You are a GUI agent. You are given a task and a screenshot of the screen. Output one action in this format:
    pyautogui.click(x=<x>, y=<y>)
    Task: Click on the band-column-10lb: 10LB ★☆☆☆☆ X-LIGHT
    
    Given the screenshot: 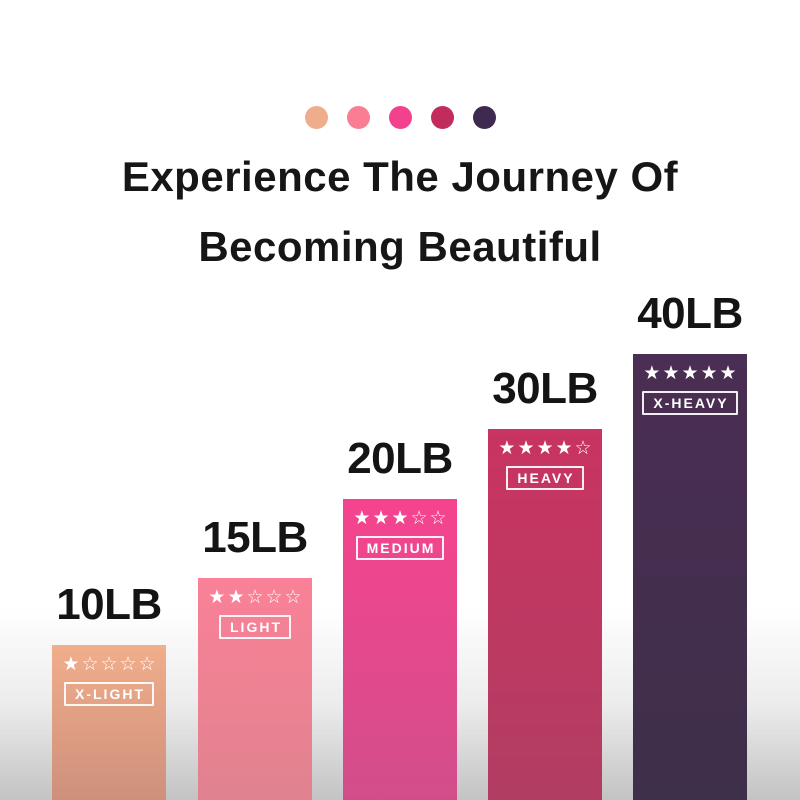 What is the action you would take?
    pyautogui.click(x=109, y=690)
    